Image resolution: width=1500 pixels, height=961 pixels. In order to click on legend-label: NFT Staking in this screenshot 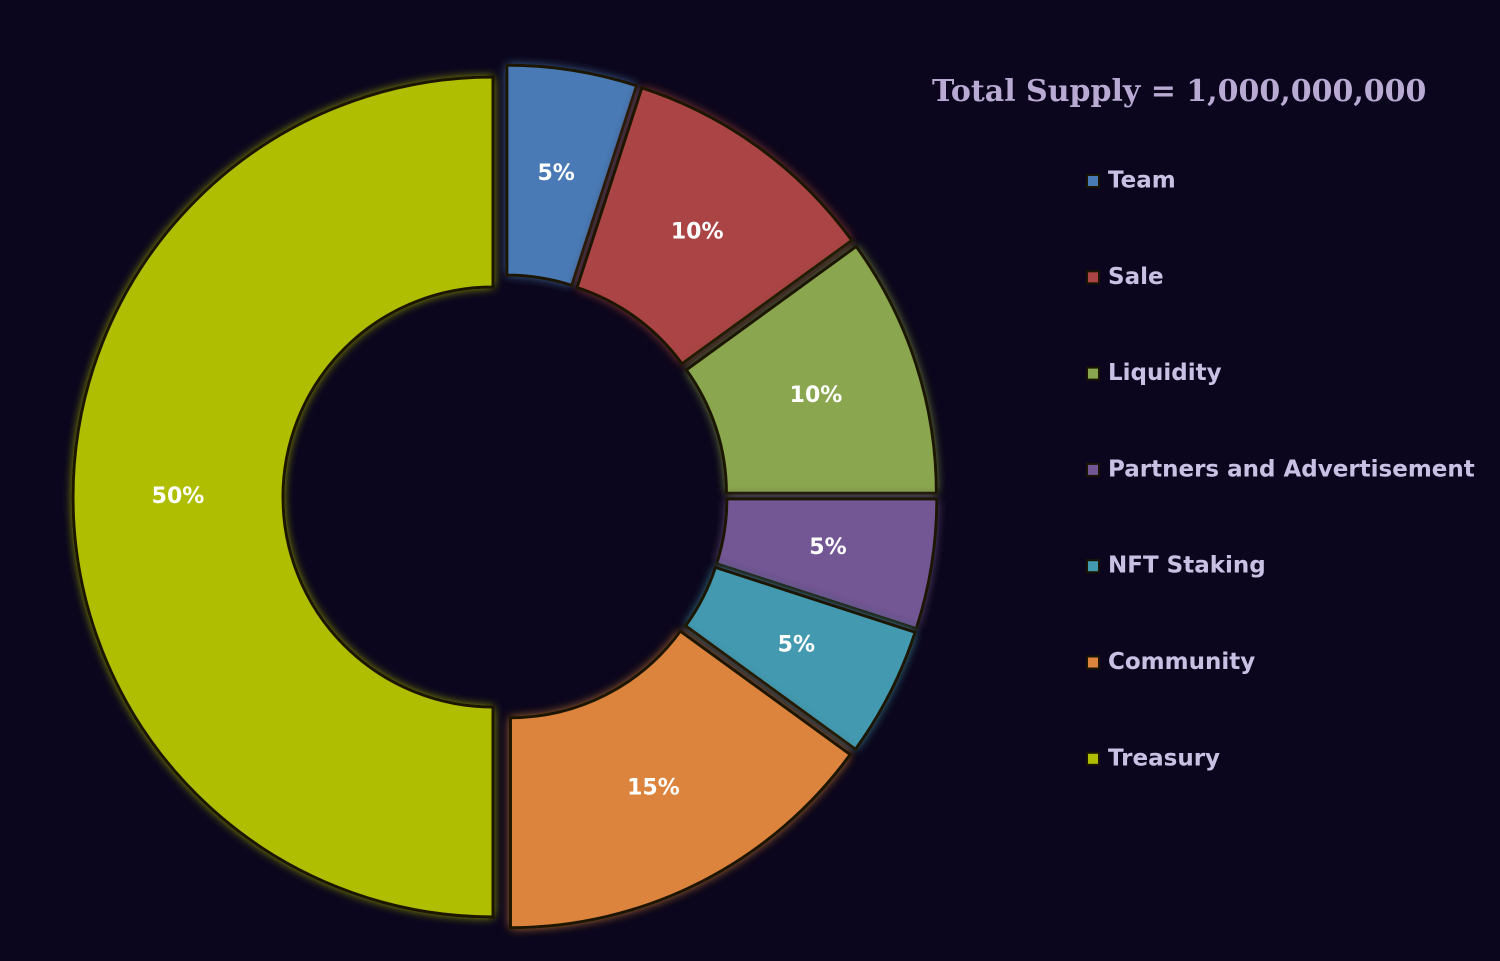, I will do `click(1187, 566)`.